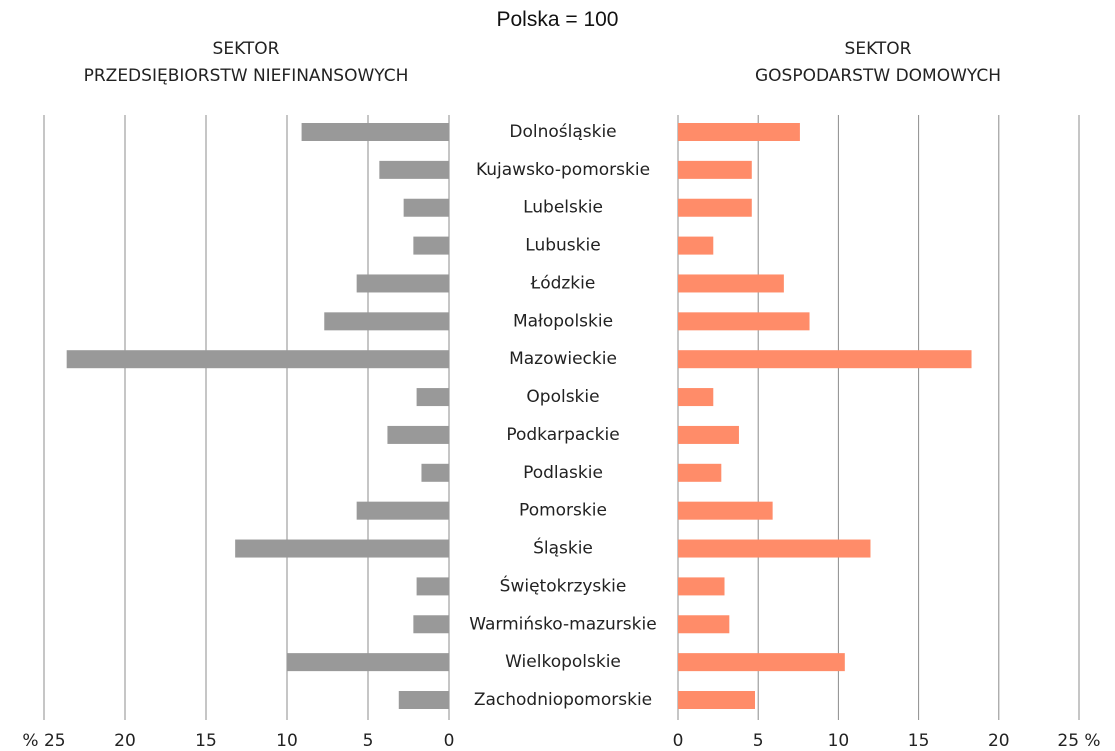 This screenshot has height=751, width=1115. I want to click on category-label: Lubuskie, so click(562, 246).